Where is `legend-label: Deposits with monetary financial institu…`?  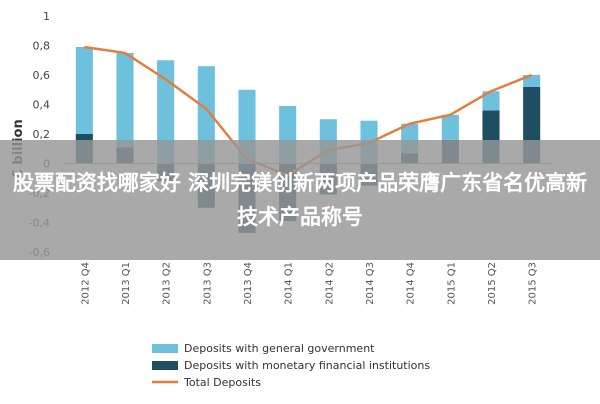
legend-label: Deposits with monetary financial institu… is located at coordinates (307, 365).